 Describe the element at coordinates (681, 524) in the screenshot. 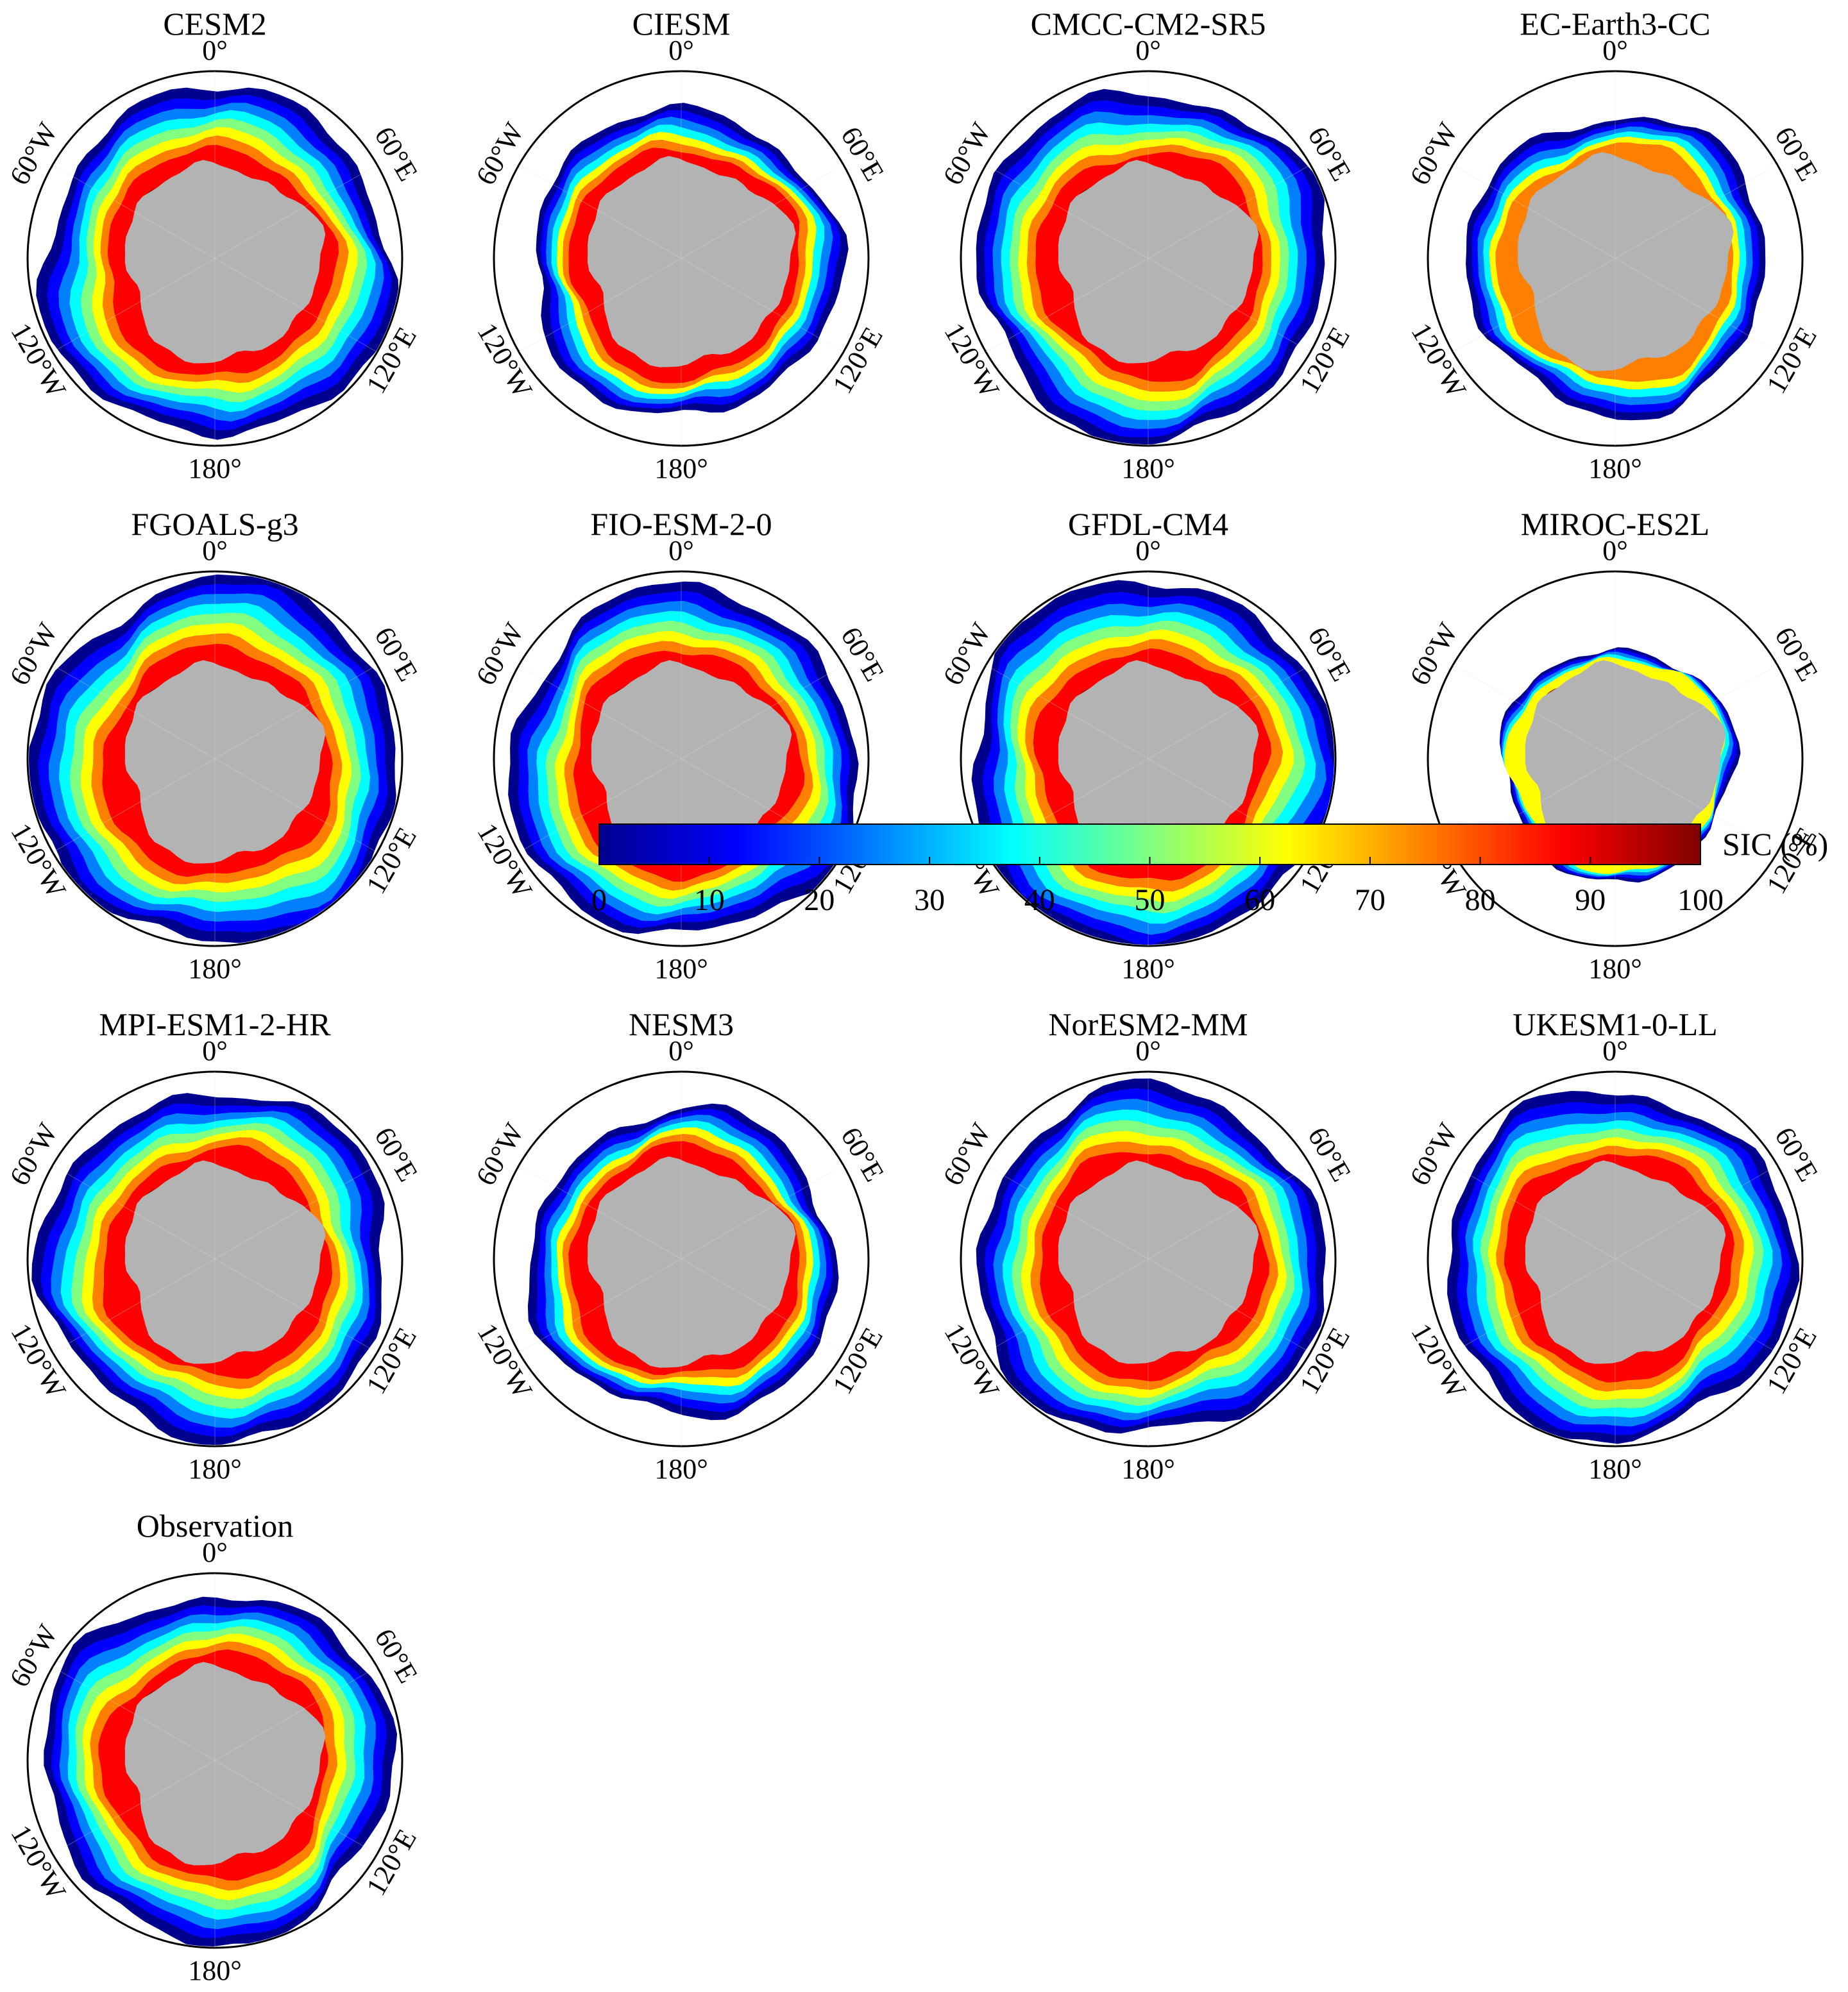

I see `panel-title: FIO-ESM-2-0` at that location.